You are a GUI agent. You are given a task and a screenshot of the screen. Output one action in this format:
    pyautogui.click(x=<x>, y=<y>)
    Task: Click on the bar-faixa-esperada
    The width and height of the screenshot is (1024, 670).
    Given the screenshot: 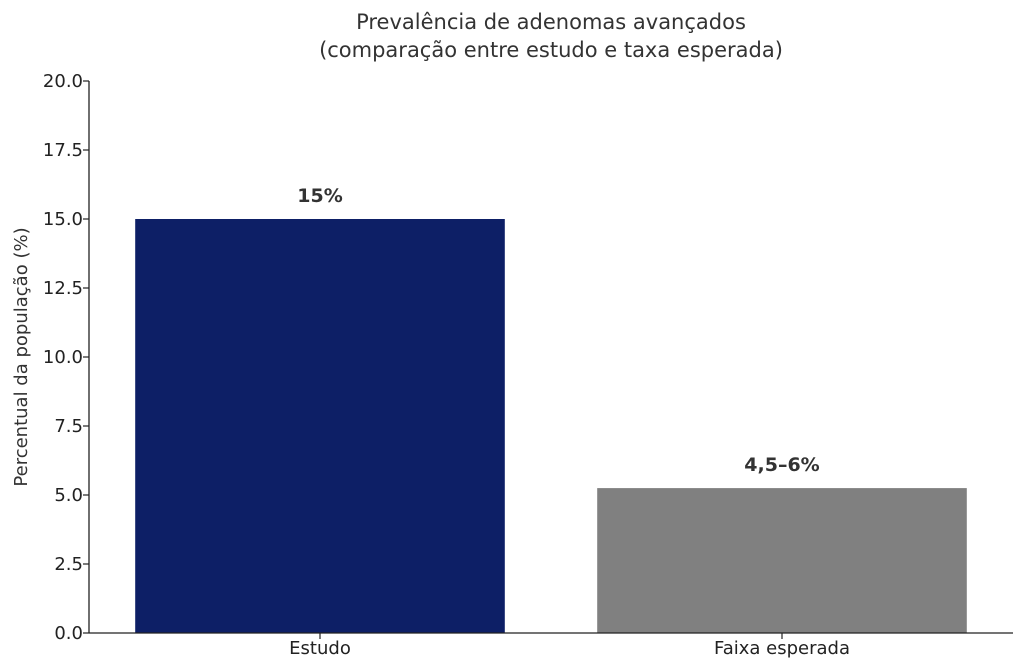 What is the action you would take?
    pyautogui.click(x=782, y=560)
    